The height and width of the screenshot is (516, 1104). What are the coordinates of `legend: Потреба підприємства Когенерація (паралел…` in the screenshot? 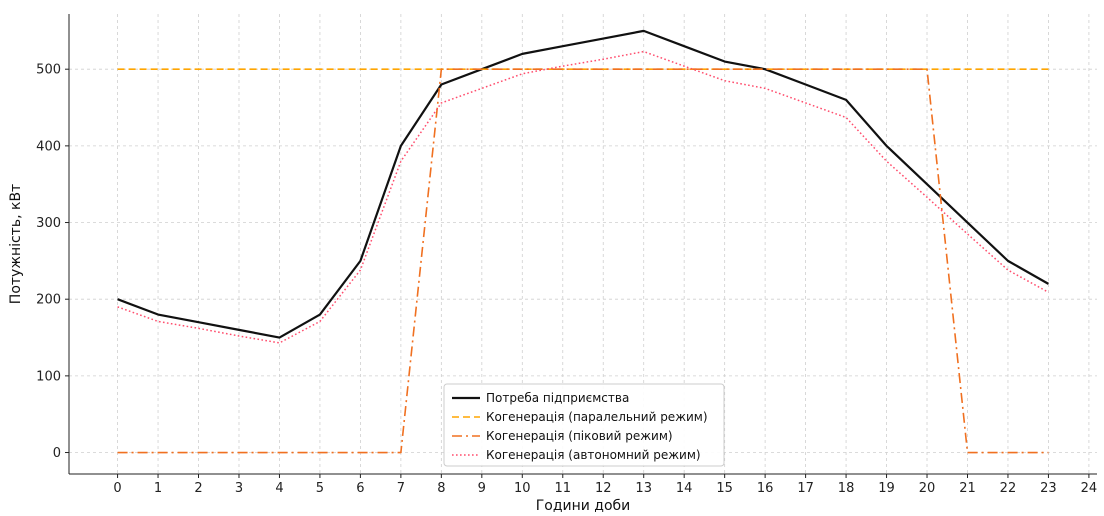 It's located at (584, 425).